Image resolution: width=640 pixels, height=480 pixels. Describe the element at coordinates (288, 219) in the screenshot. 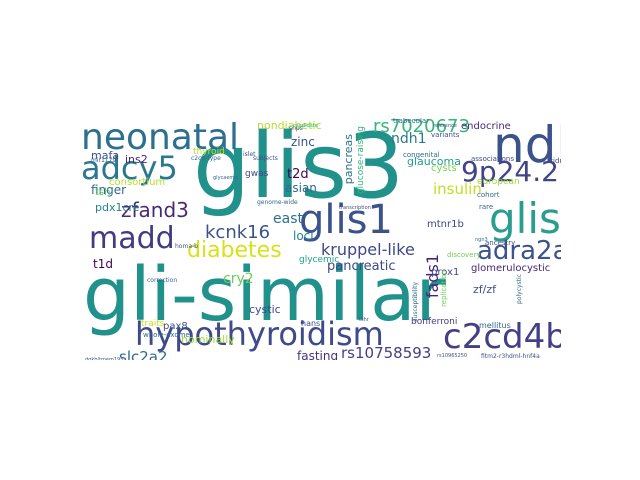

I see `word-east: east` at that location.